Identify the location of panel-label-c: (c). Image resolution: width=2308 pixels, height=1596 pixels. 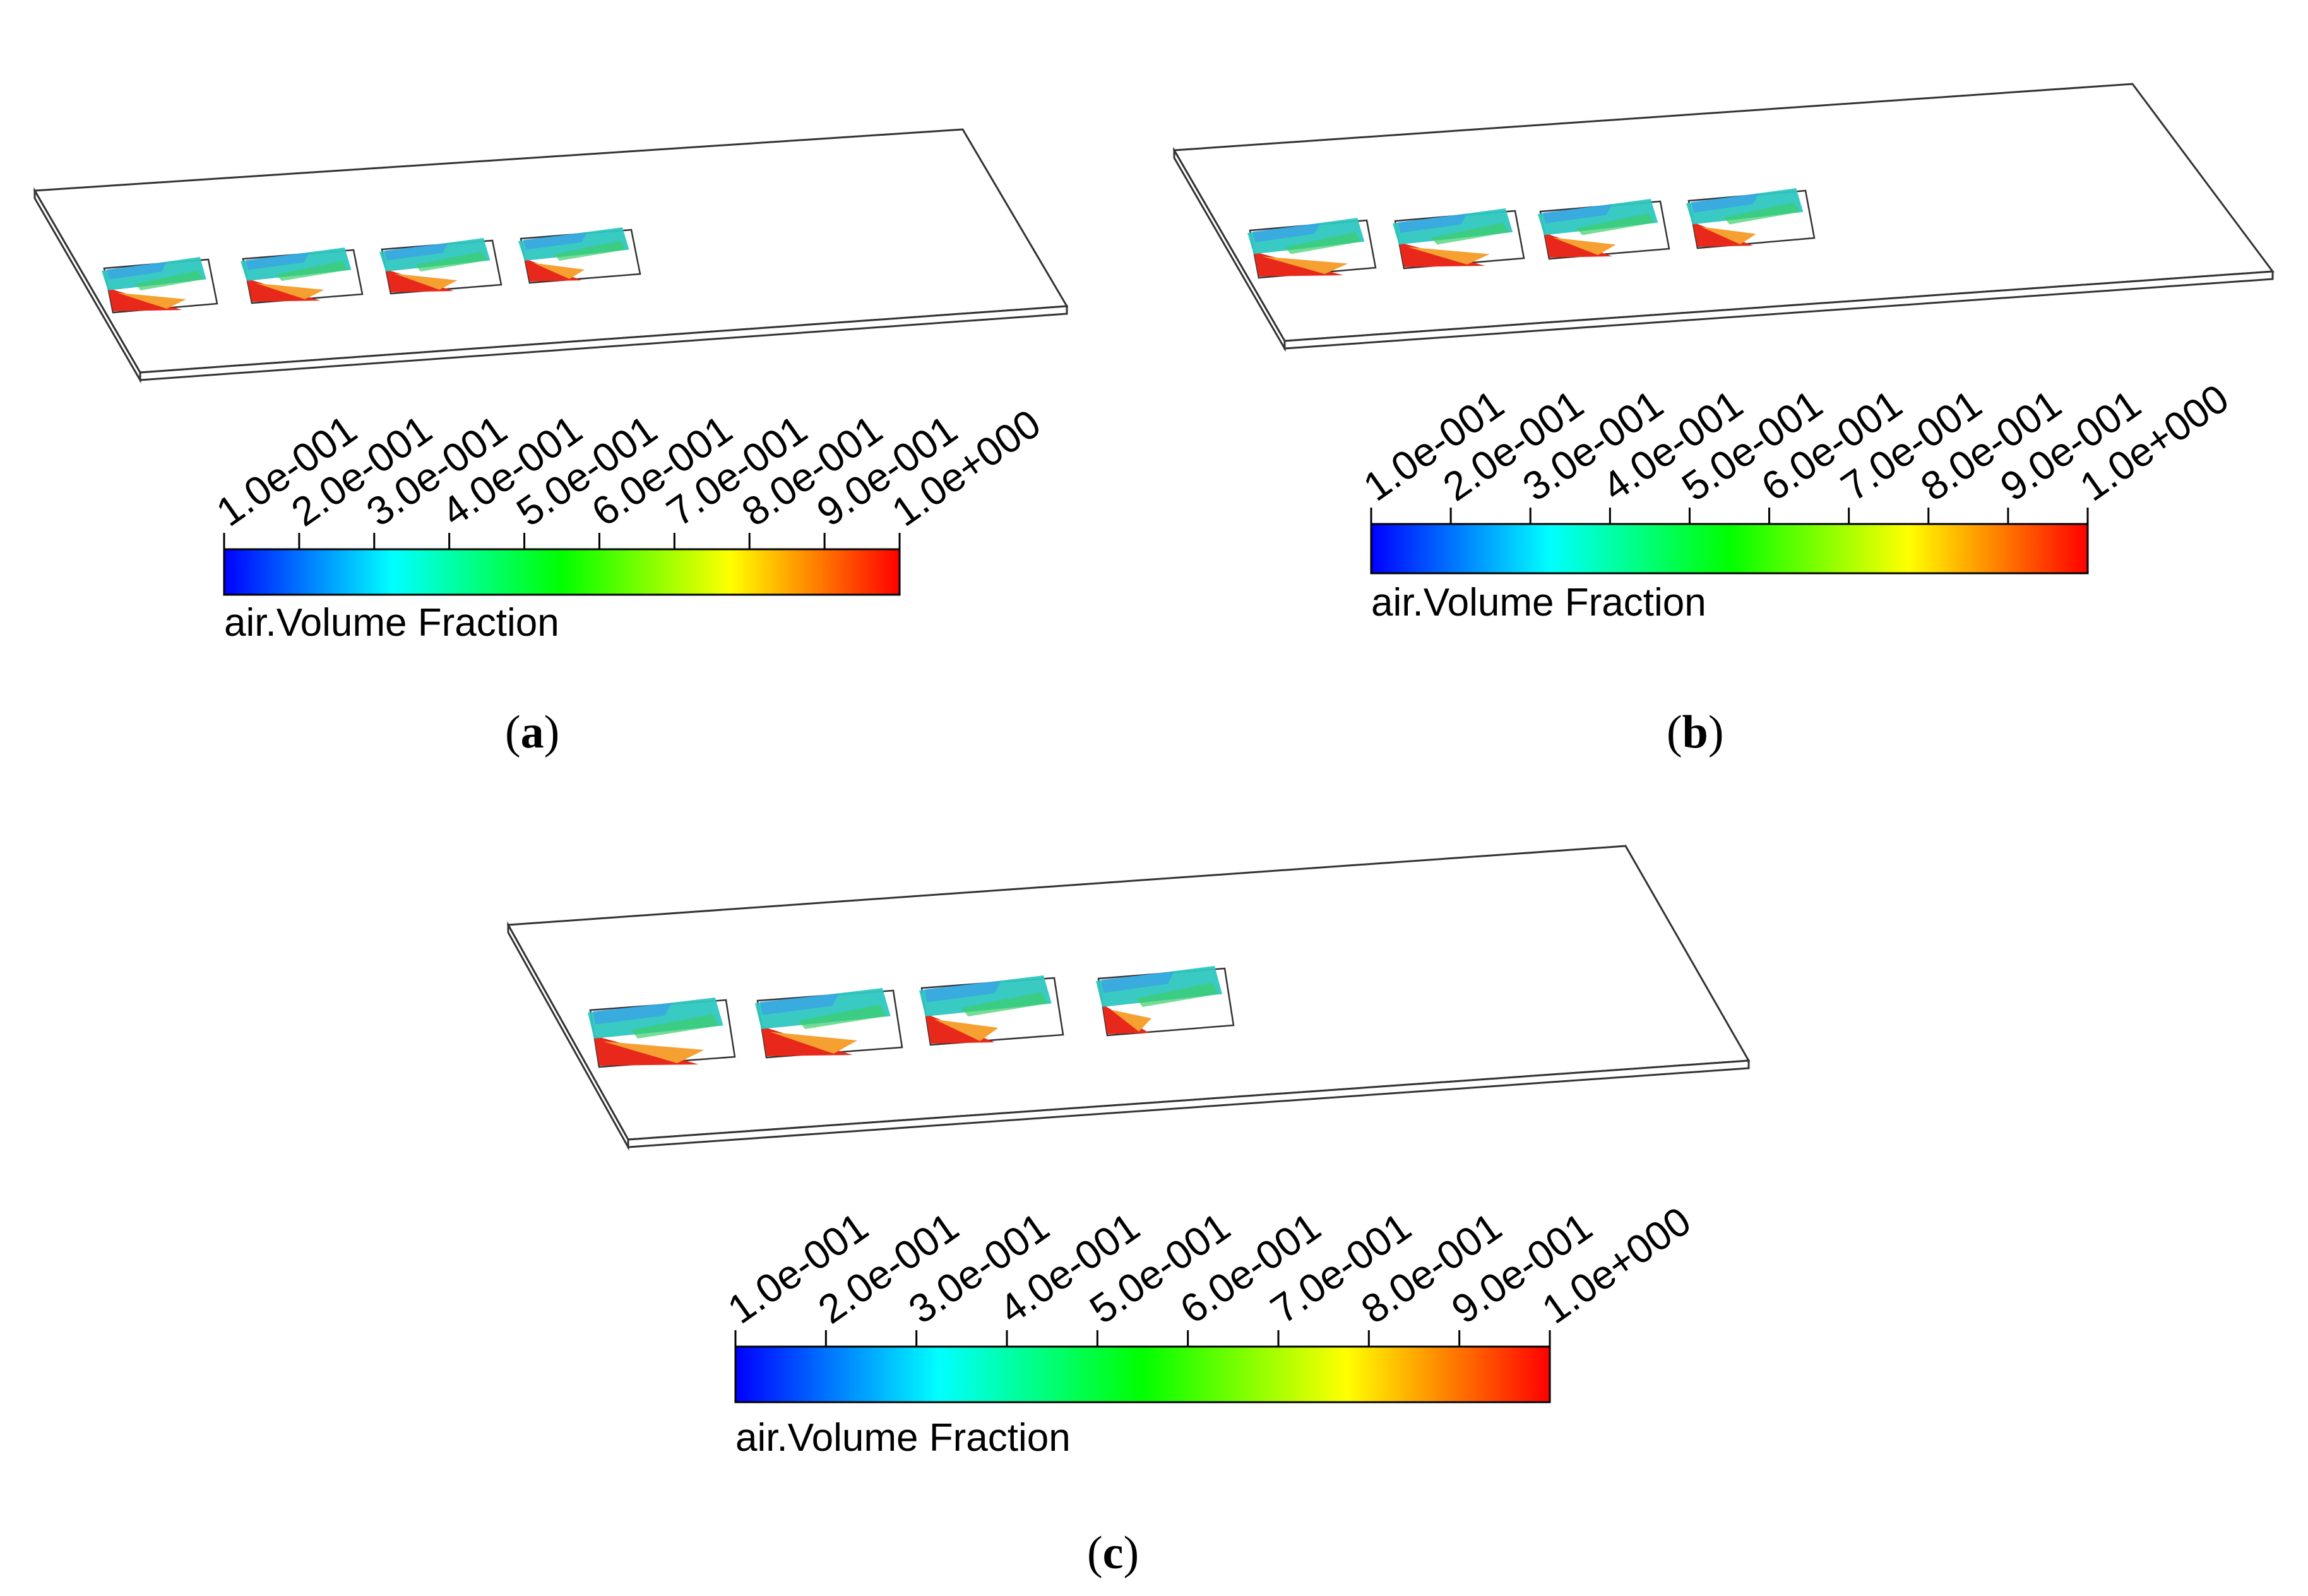
(1113, 1553).